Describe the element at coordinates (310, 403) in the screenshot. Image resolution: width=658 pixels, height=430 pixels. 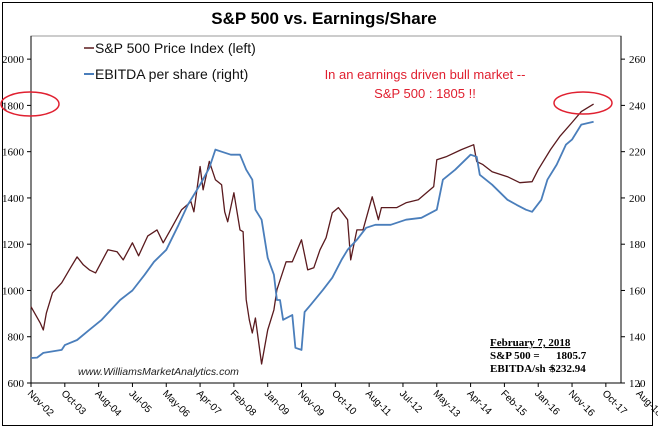
I see `x-tick-label: Nov-09` at that location.